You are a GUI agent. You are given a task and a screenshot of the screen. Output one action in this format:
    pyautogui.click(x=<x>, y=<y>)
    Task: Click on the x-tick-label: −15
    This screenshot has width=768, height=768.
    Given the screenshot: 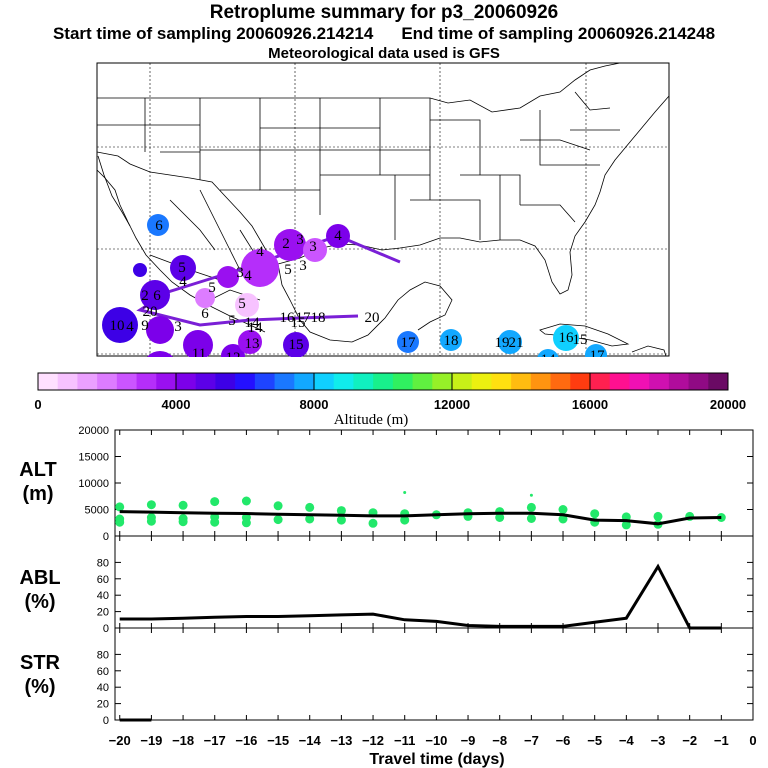 What is the action you would take?
    pyautogui.click(x=278, y=740)
    